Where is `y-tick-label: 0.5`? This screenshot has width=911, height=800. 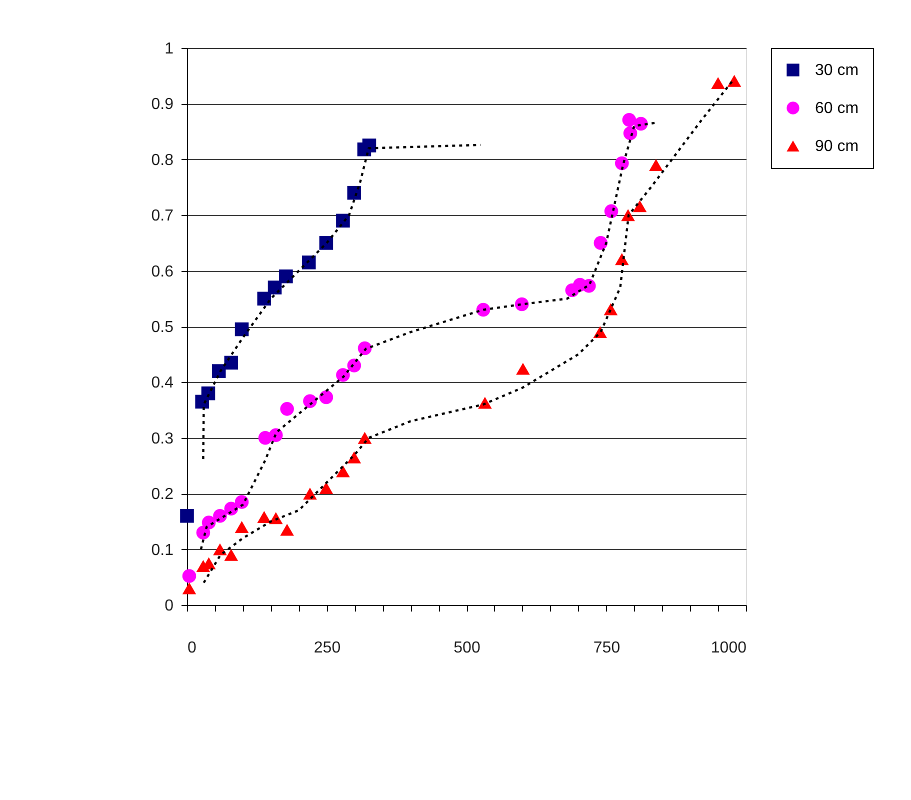 y-tick-label: 0.5 is located at coordinates (162, 327).